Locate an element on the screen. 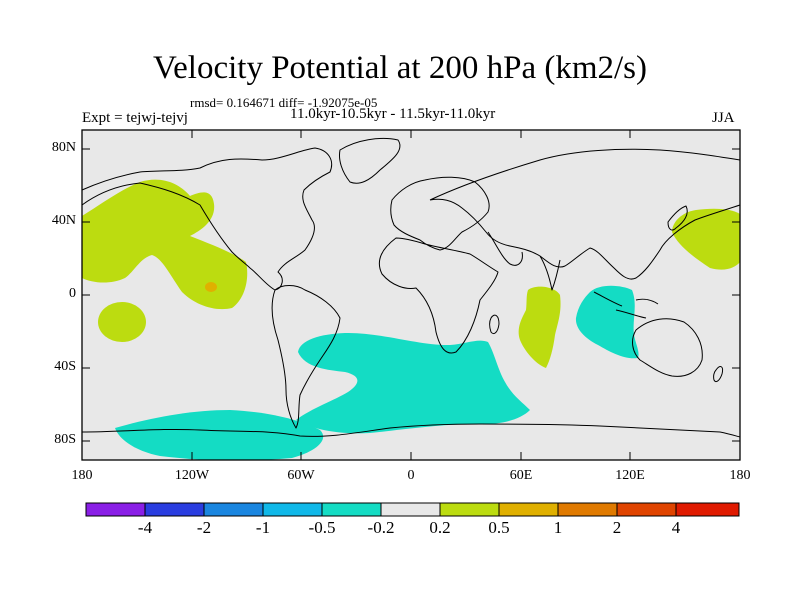  greenland-coastline is located at coordinates (370, 160).